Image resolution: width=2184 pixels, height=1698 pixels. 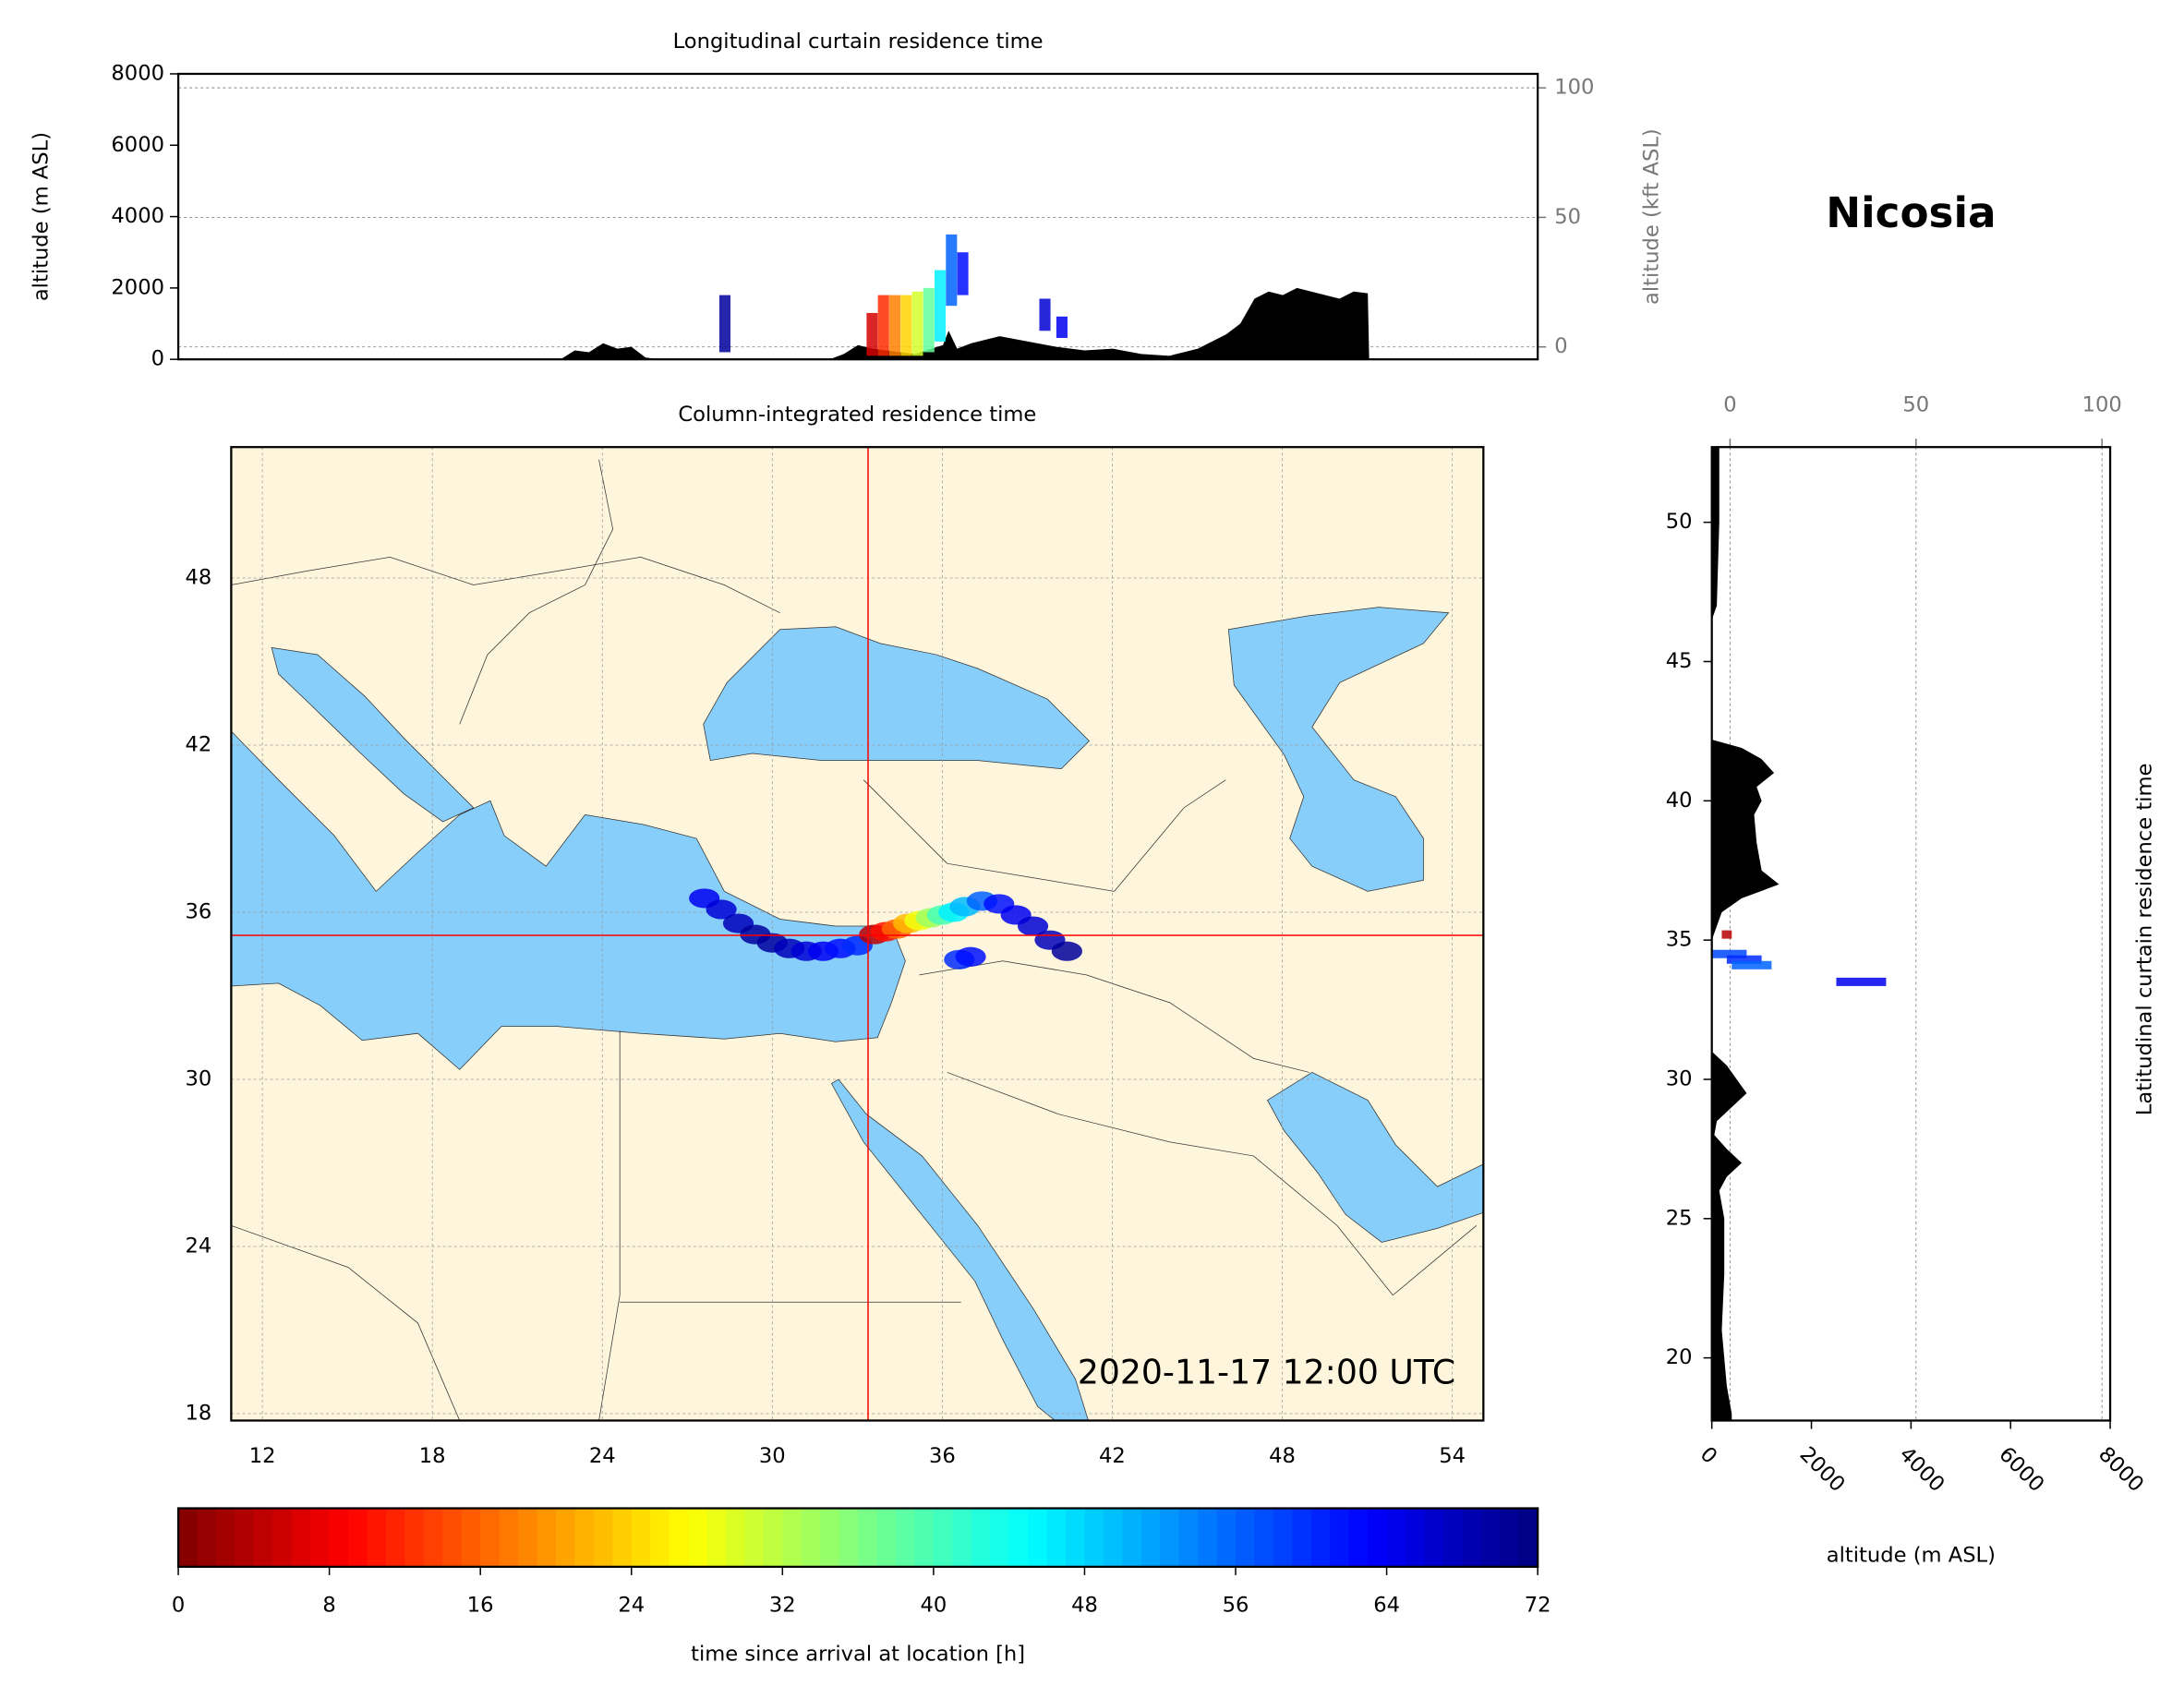 I want to click on colorbar-tick-label: 64, so click(x=1386, y=1606).